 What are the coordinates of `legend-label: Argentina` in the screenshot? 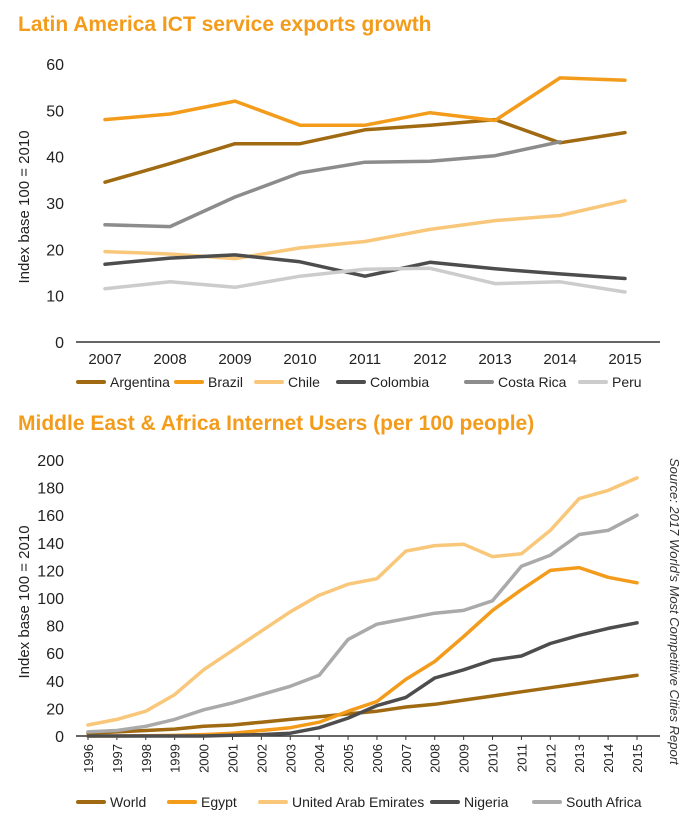 It's located at (140, 382).